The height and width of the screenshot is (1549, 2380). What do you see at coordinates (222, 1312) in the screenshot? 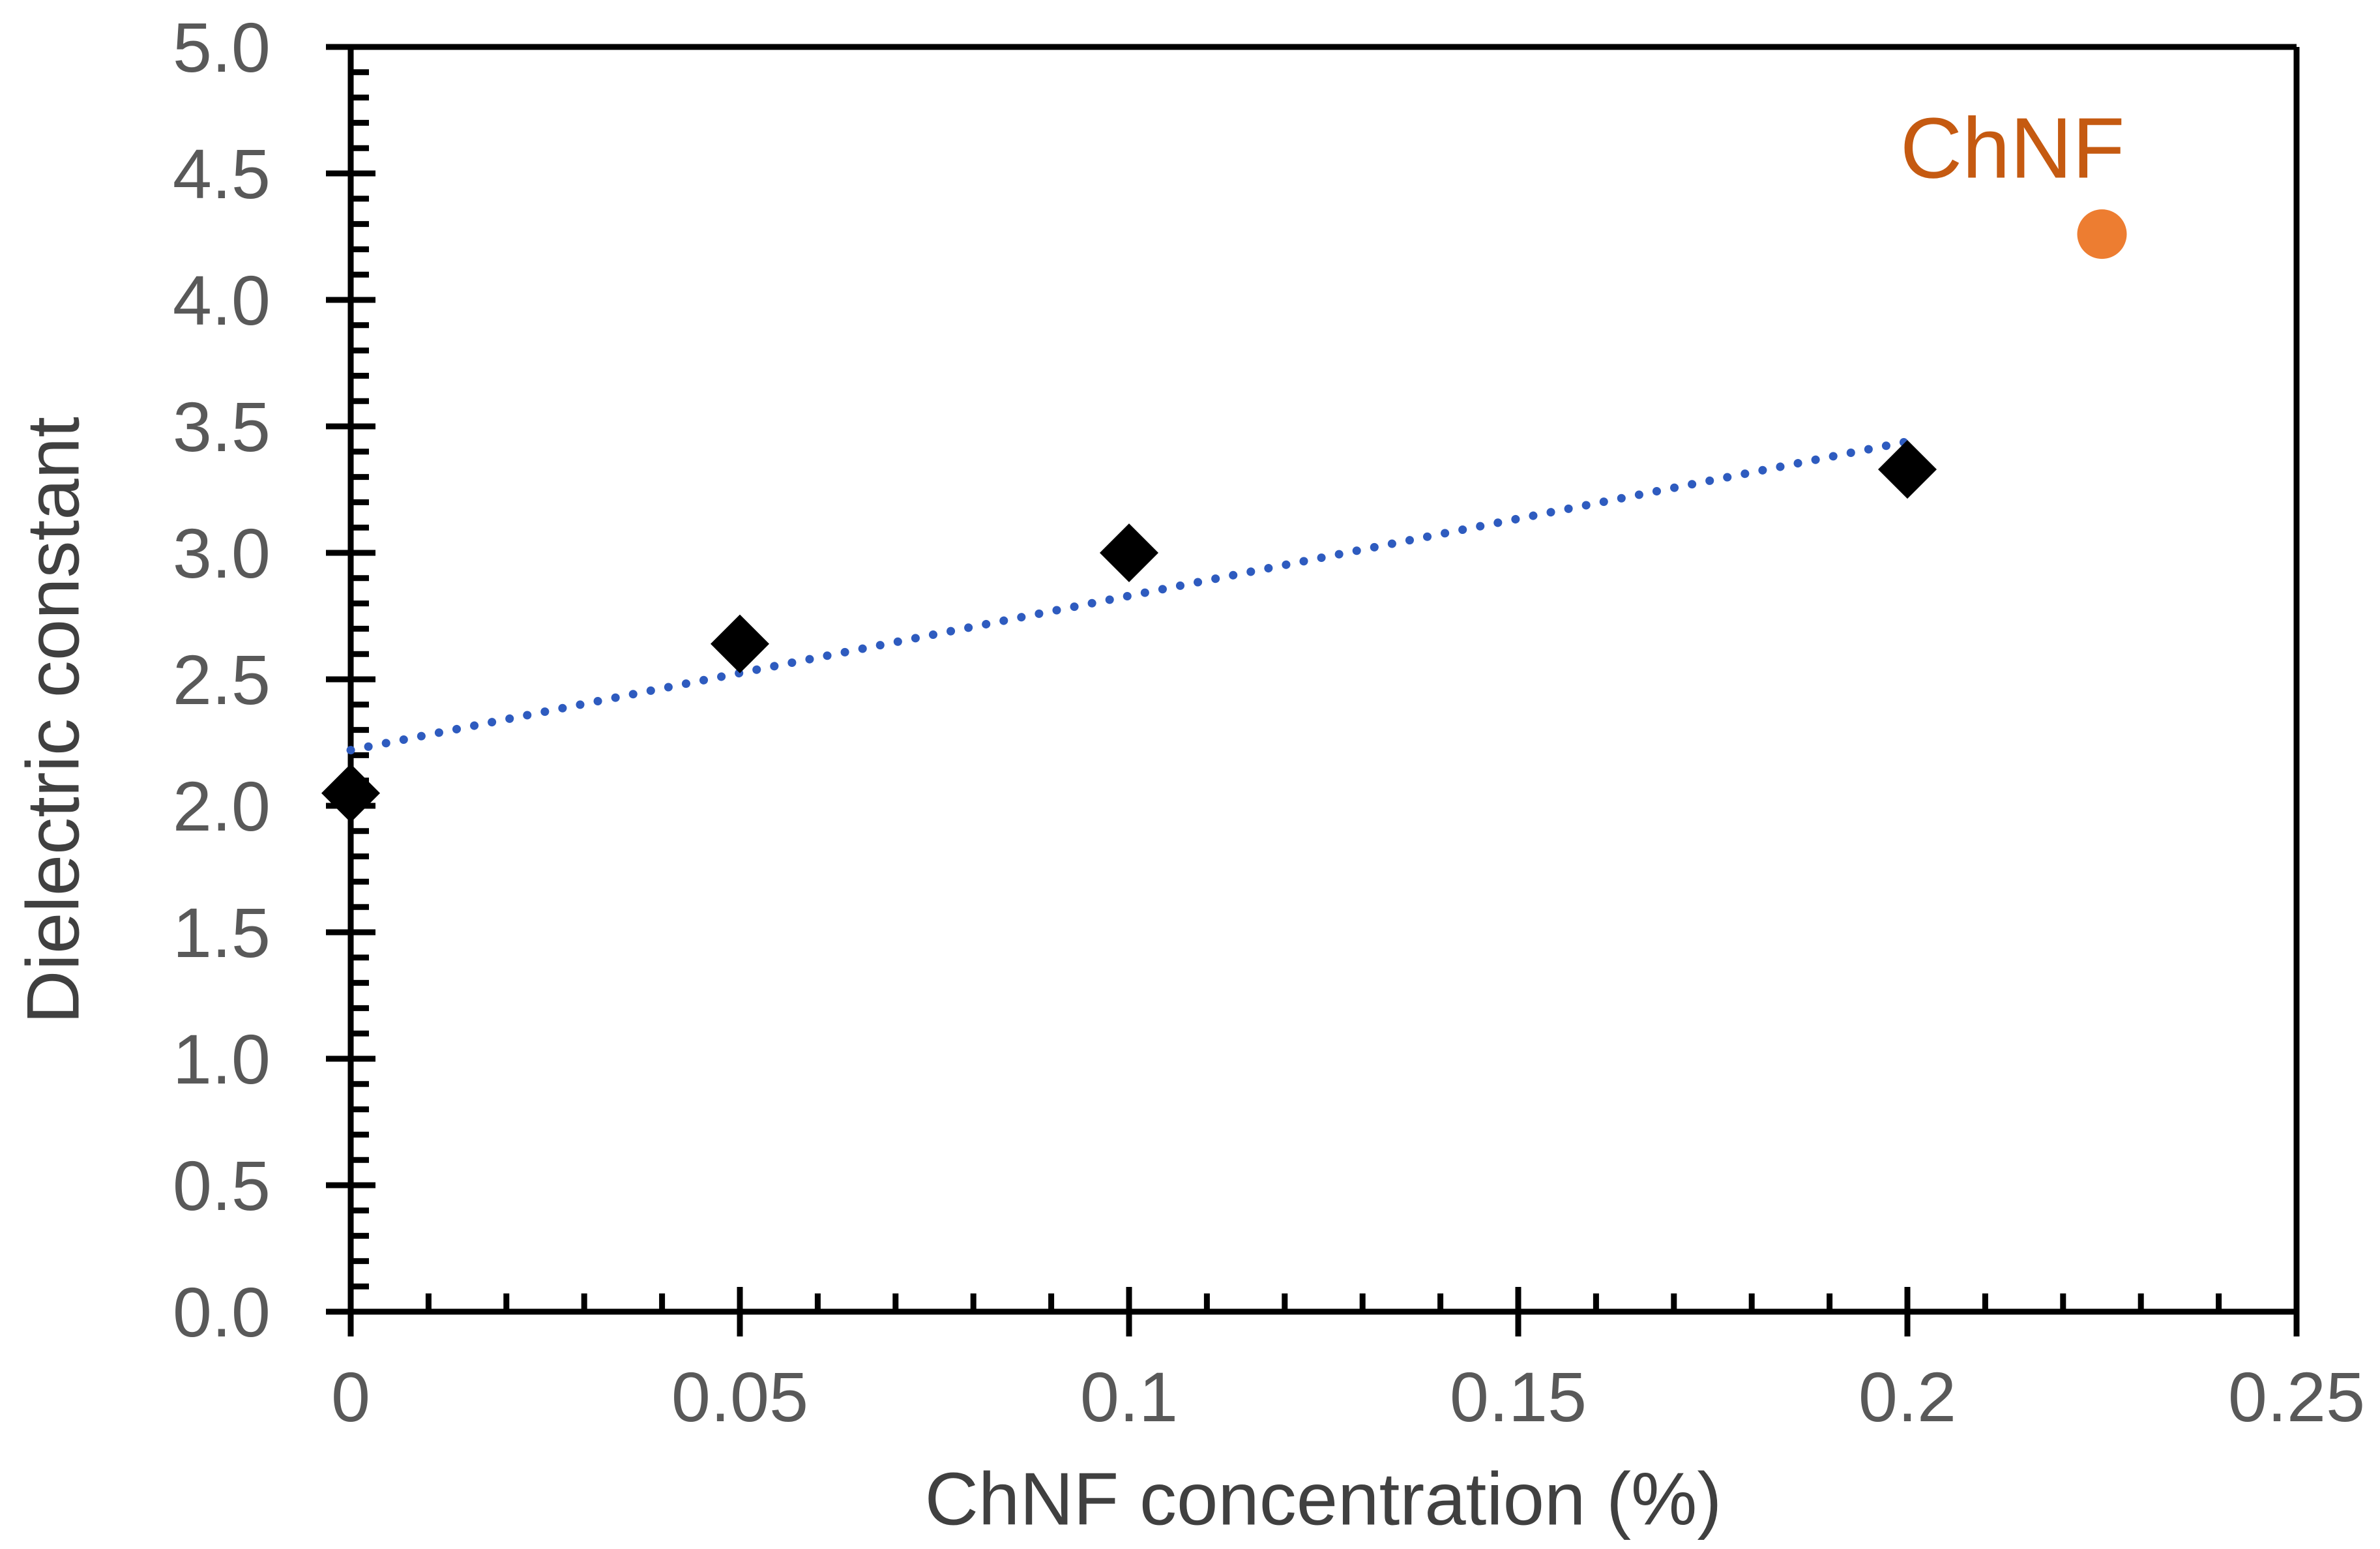
I see `y-tick-label: 0.0` at bounding box center [222, 1312].